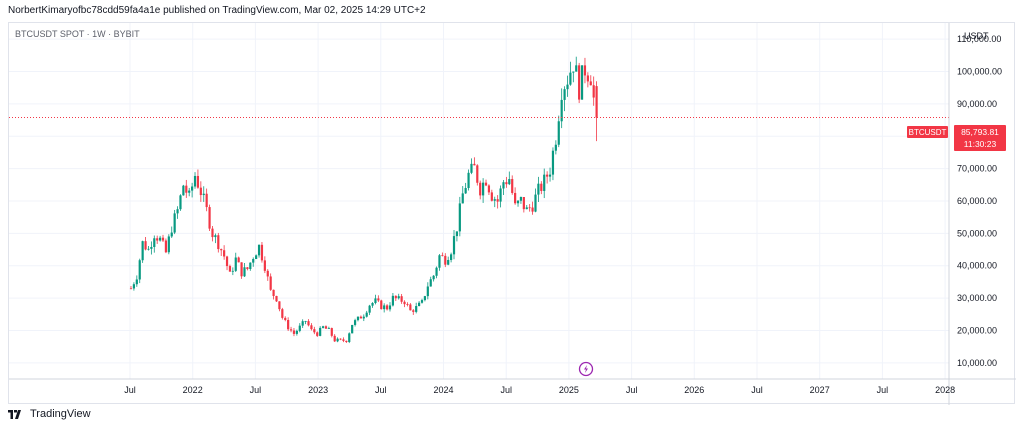  What do you see at coordinates (980, 138) in the screenshot?
I see `price-badge-bg` at bounding box center [980, 138].